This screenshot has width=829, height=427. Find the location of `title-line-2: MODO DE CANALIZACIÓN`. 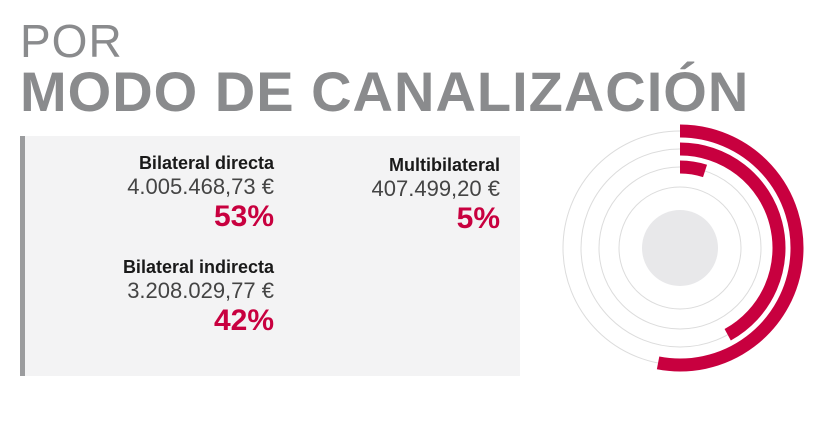

title-line-2: MODO DE CANALIZACIÓN is located at coordinates (385, 91).